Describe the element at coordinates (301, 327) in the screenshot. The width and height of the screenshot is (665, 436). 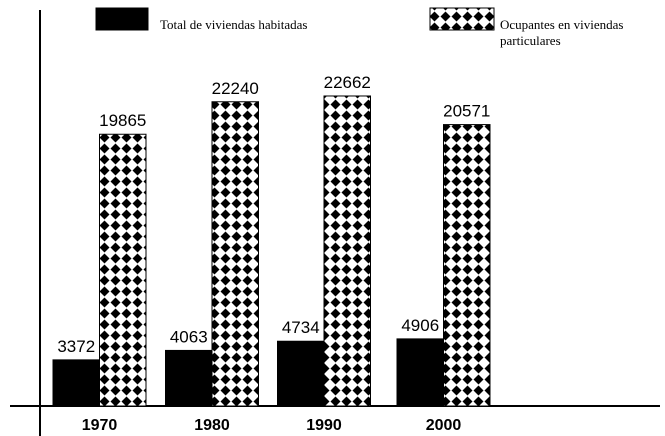
I see `data-label: 4734` at that location.